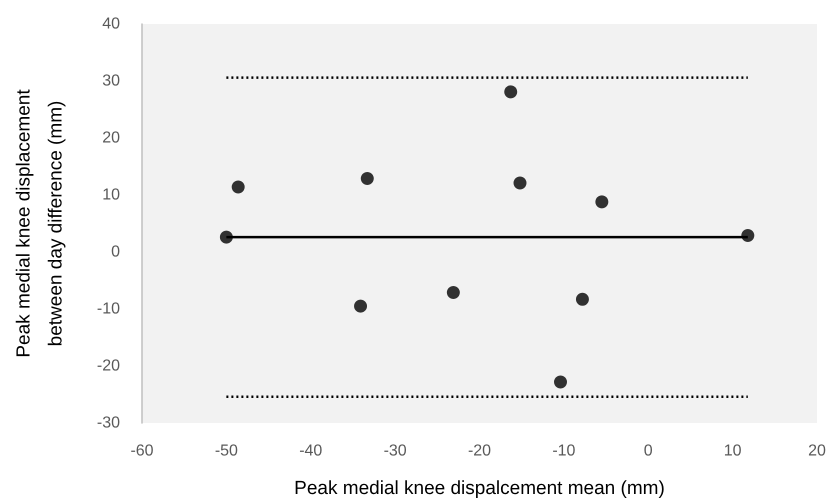 Image resolution: width=829 pixels, height=503 pixels. I want to click on x-tick-label: -50, so click(226, 451).